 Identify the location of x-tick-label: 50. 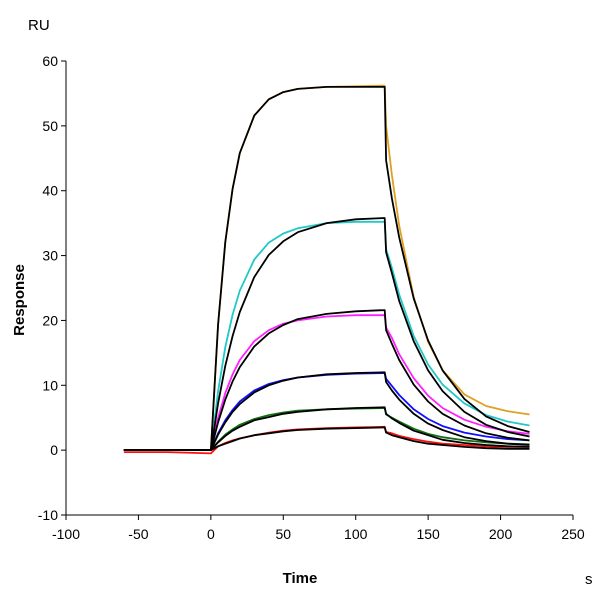
(283, 534).